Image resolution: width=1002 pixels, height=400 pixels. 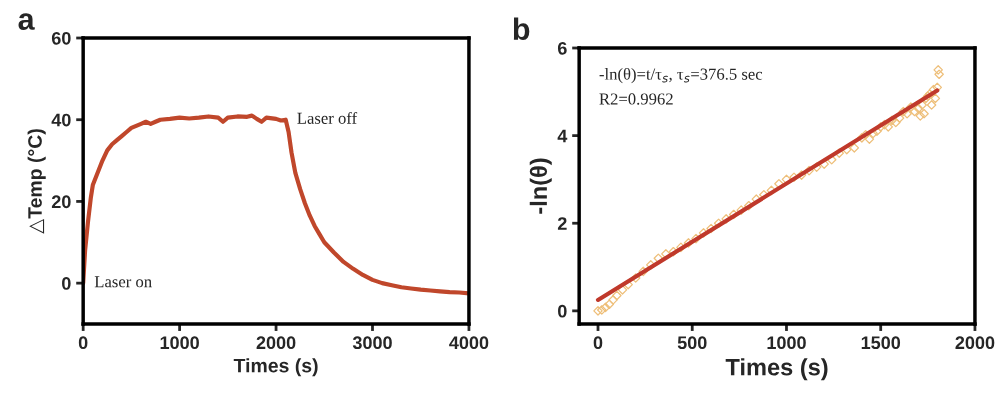 I want to click on y-tick-label: 6, so click(x=562, y=48).